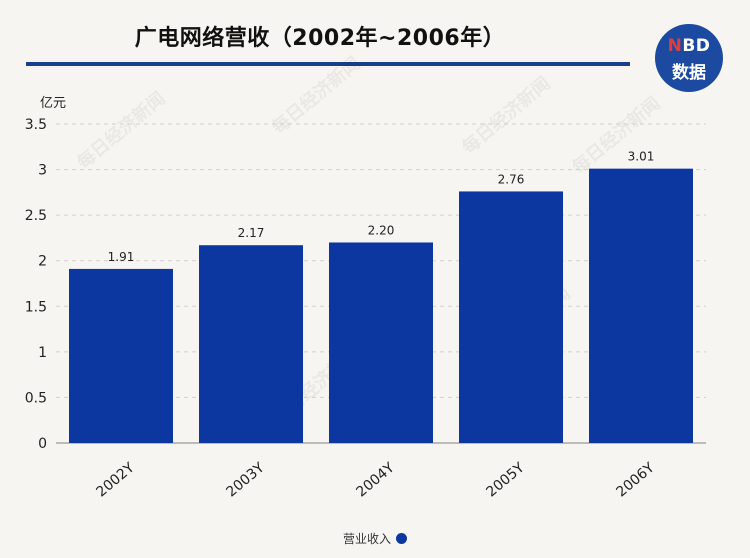 This screenshot has height=558, width=750. I want to click on y-tick-label: 0, so click(42, 444).